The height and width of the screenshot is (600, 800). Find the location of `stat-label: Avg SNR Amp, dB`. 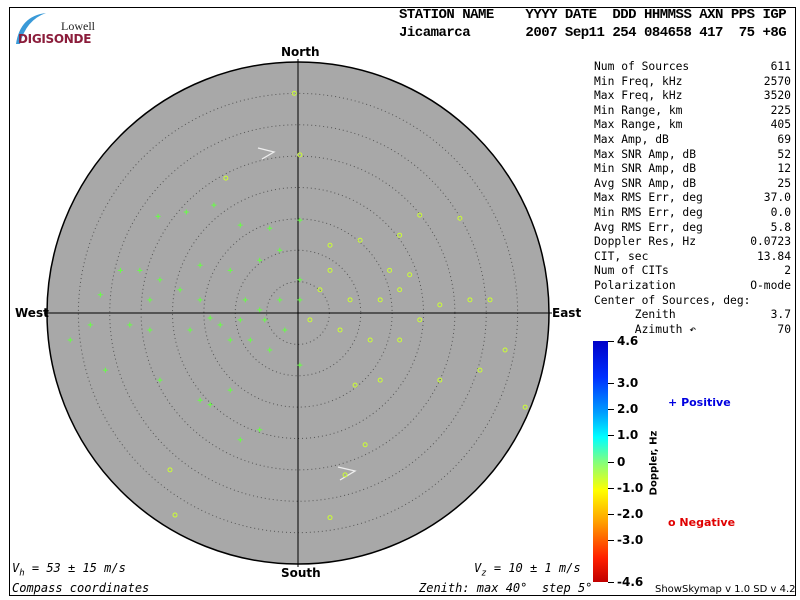

stat-label: Avg SNR Amp, dB is located at coordinates (645, 183).